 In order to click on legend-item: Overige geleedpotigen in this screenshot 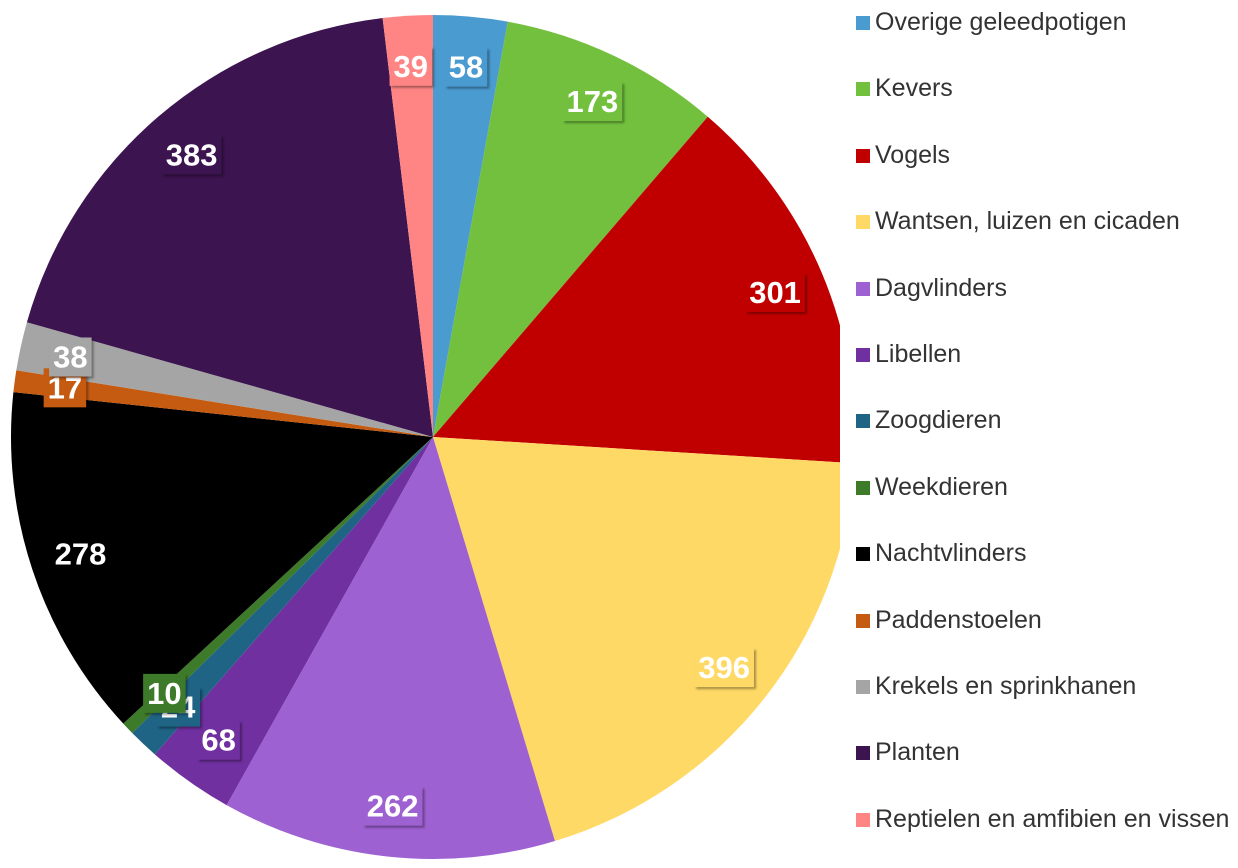, I will do `click(991, 22)`.